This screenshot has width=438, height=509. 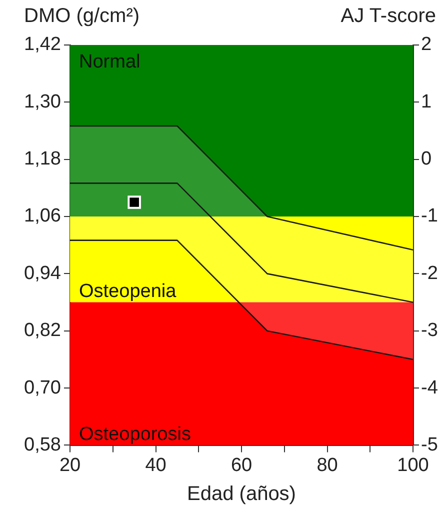 What do you see at coordinates (82, 16) in the screenshot?
I see `y-axis-title: DMO (g/cm²)` at bounding box center [82, 16].